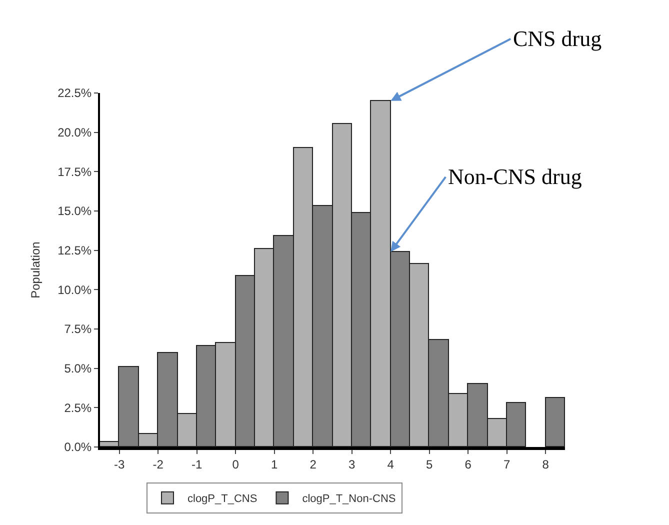 This screenshot has width=669, height=525. What do you see at coordinates (313, 464) in the screenshot?
I see `x-tick-label: 2` at bounding box center [313, 464].